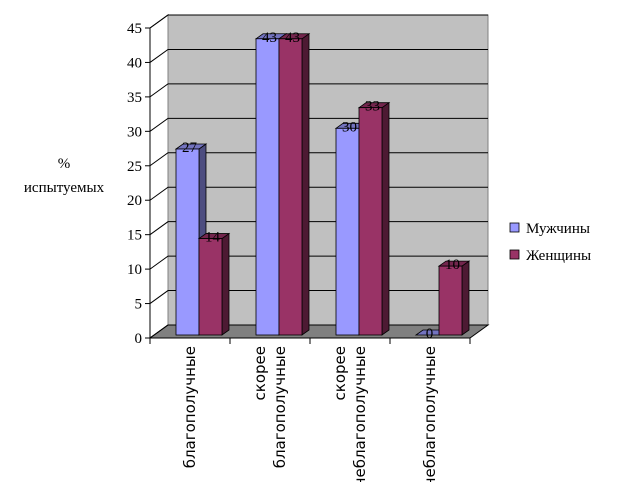  I want to click on data-label: 30, so click(349, 127).